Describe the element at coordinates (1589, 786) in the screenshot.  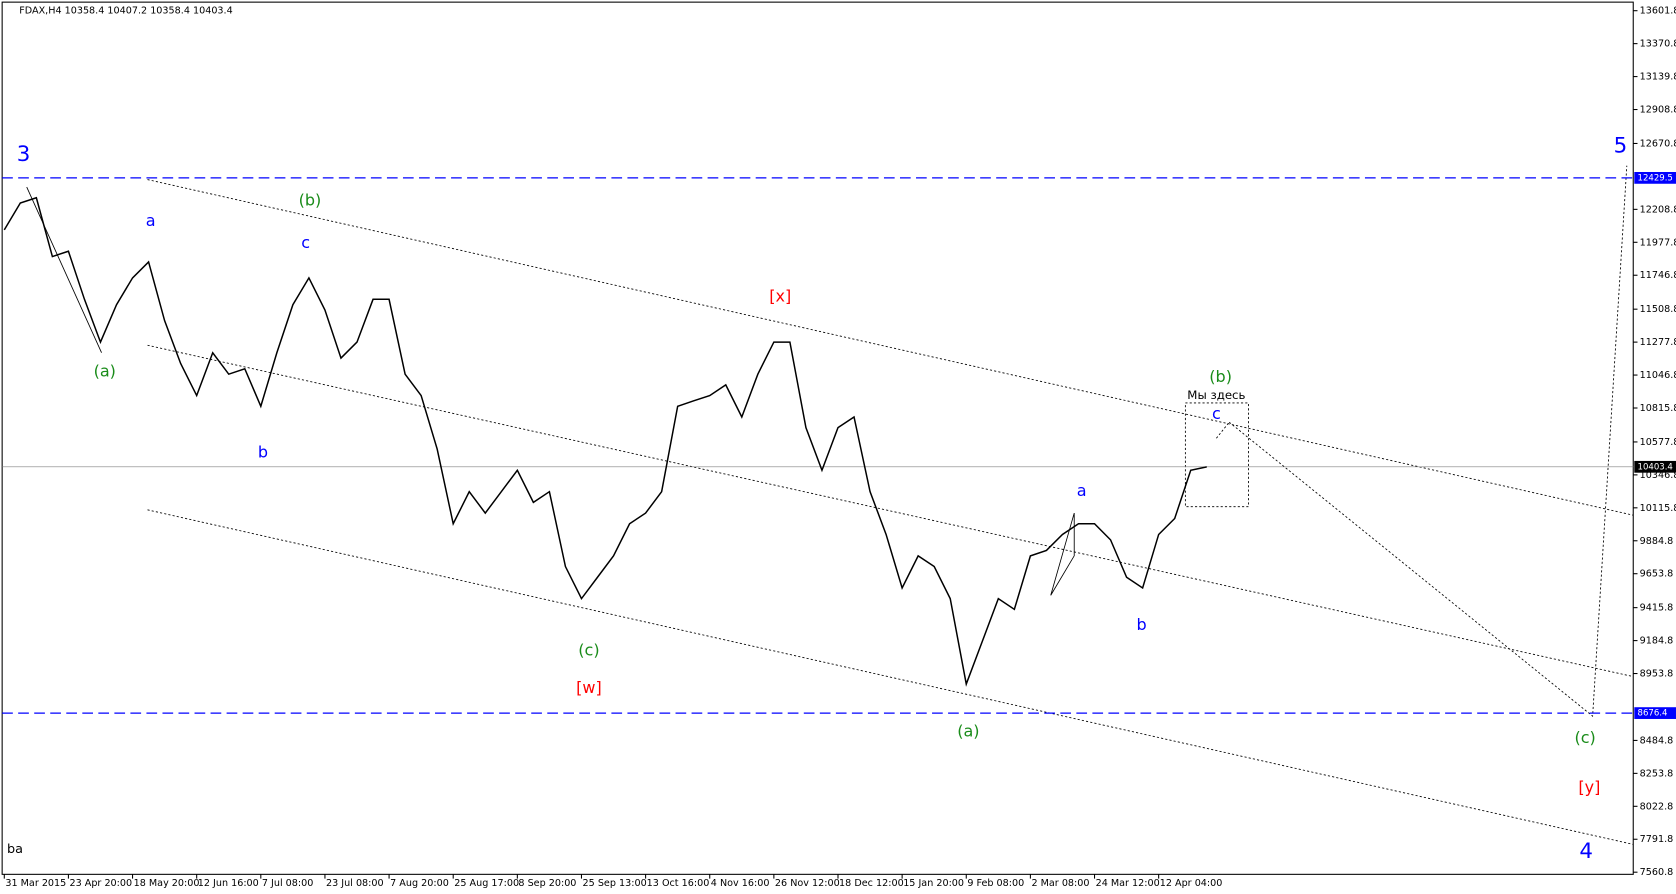
I see `wave-label: [y]` at that location.